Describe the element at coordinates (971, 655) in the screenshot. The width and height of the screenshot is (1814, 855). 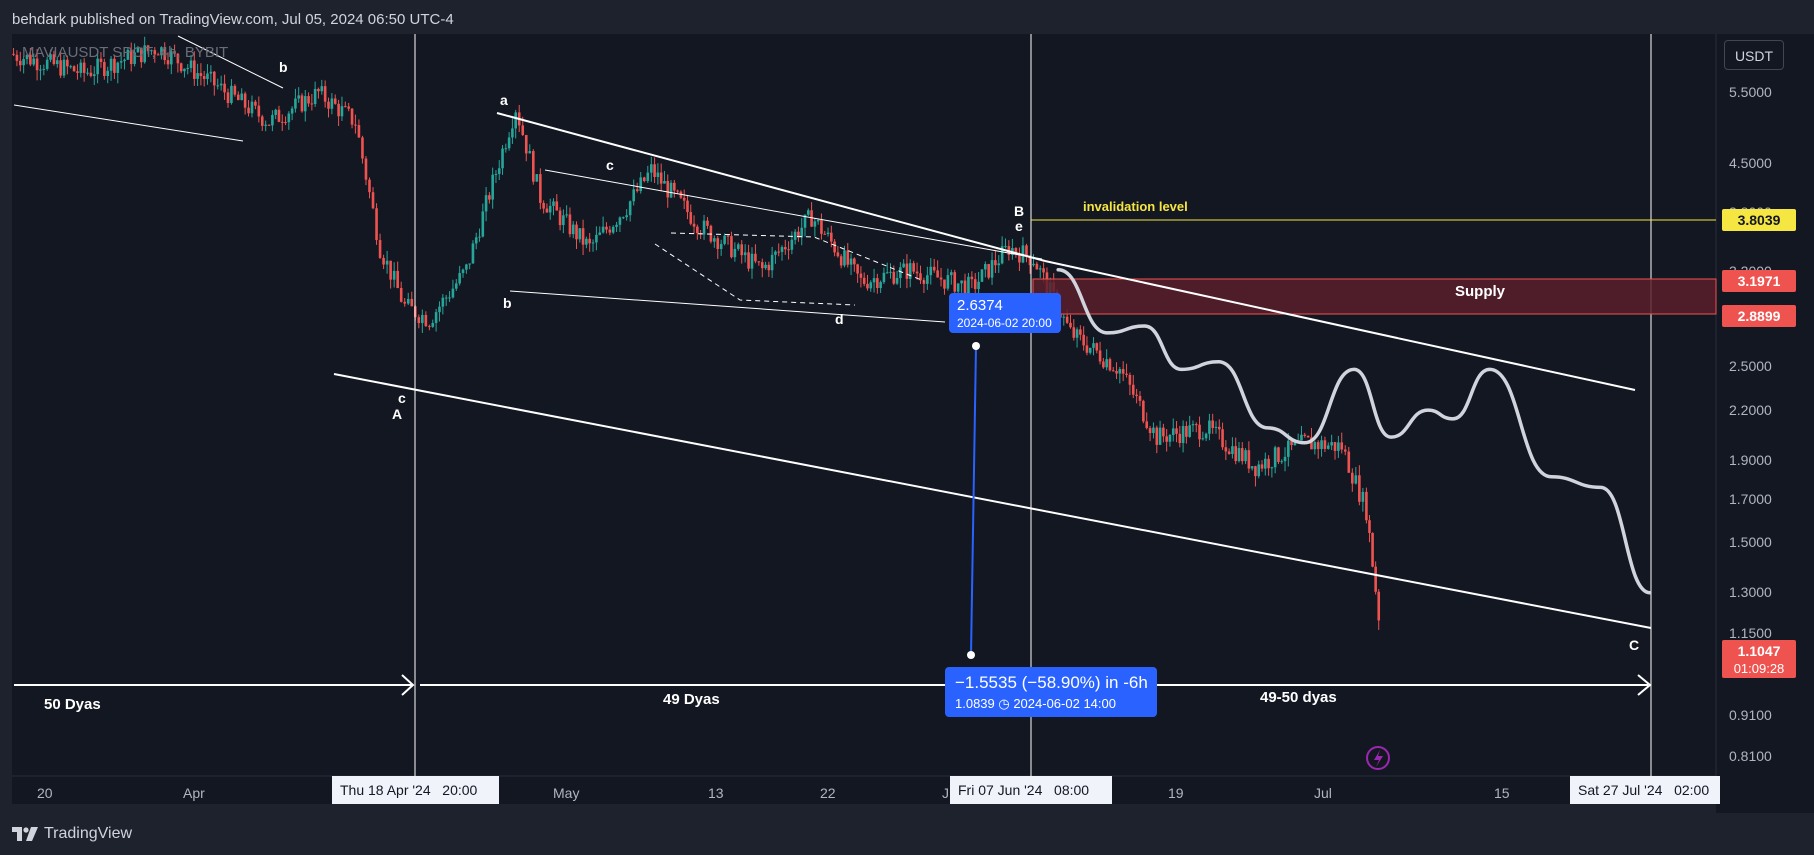
I see `measure-end-point` at that location.